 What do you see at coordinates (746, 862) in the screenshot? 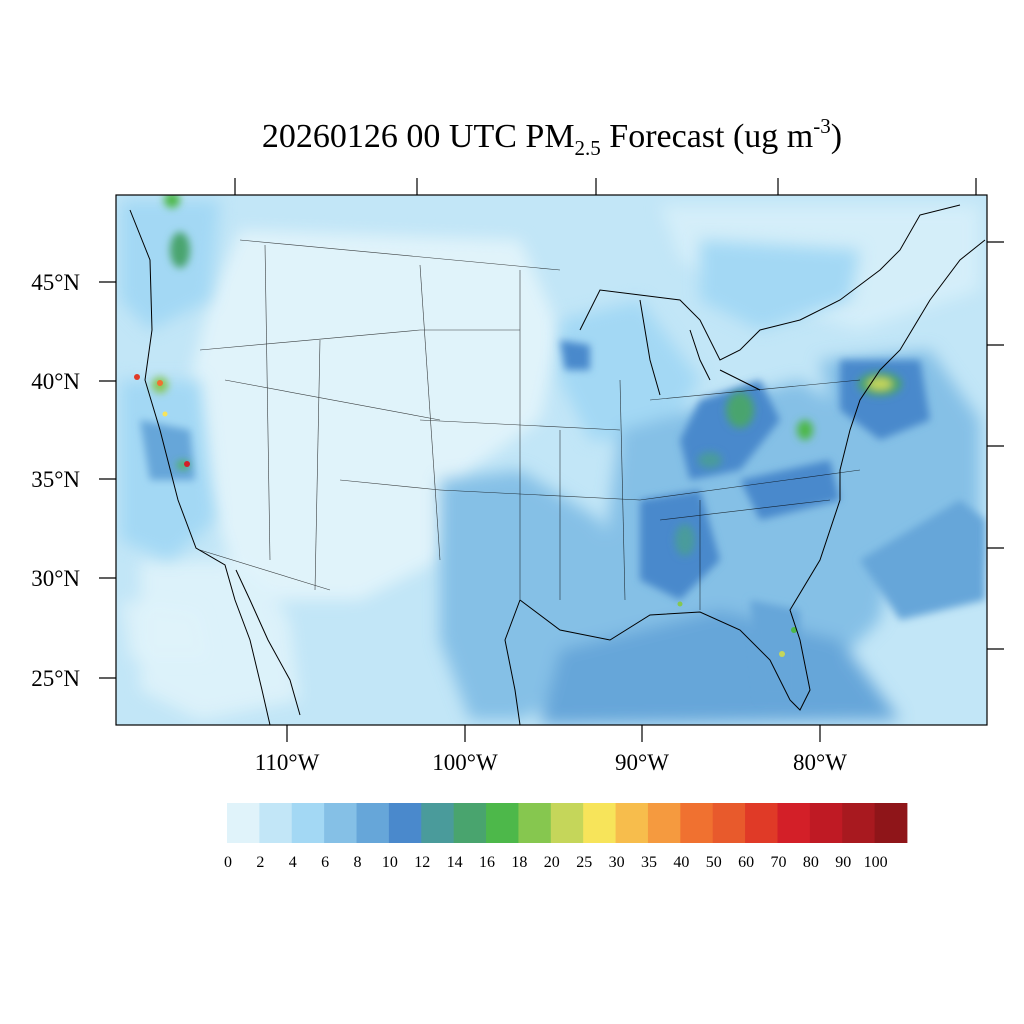
I see `colorbar-label: 60` at bounding box center [746, 862].